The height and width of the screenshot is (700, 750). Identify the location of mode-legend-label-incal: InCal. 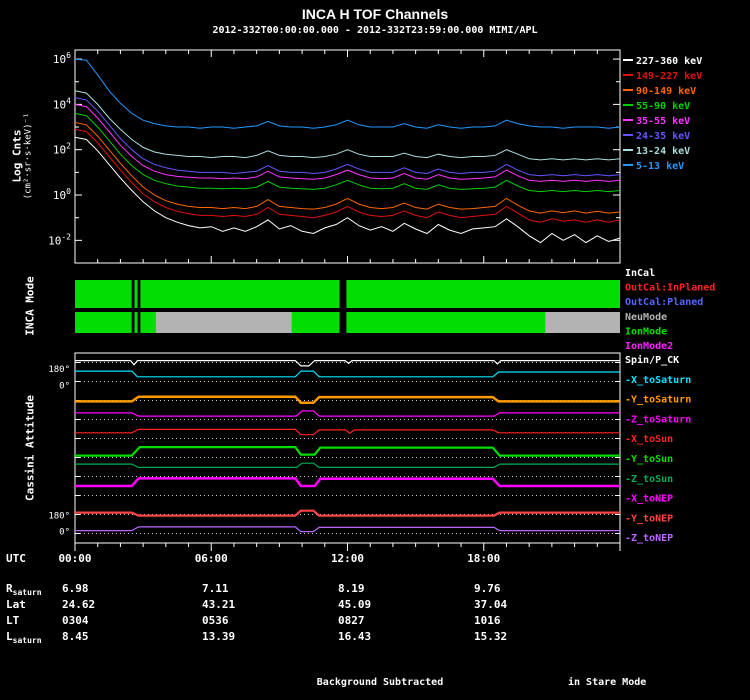
(640, 273).